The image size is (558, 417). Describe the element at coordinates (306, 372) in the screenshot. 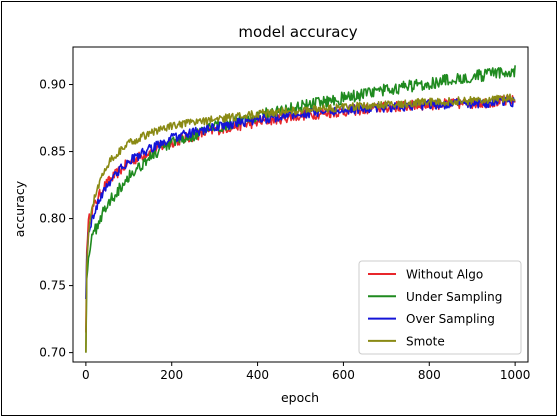

I see `x-axis: 0 200 400 600 800 1000` at that location.